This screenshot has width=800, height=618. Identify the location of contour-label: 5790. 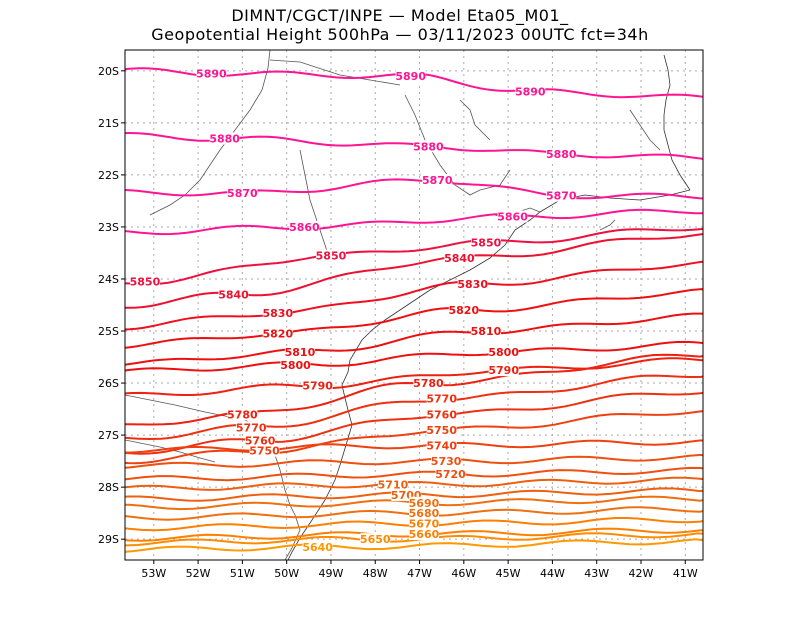
(503, 370).